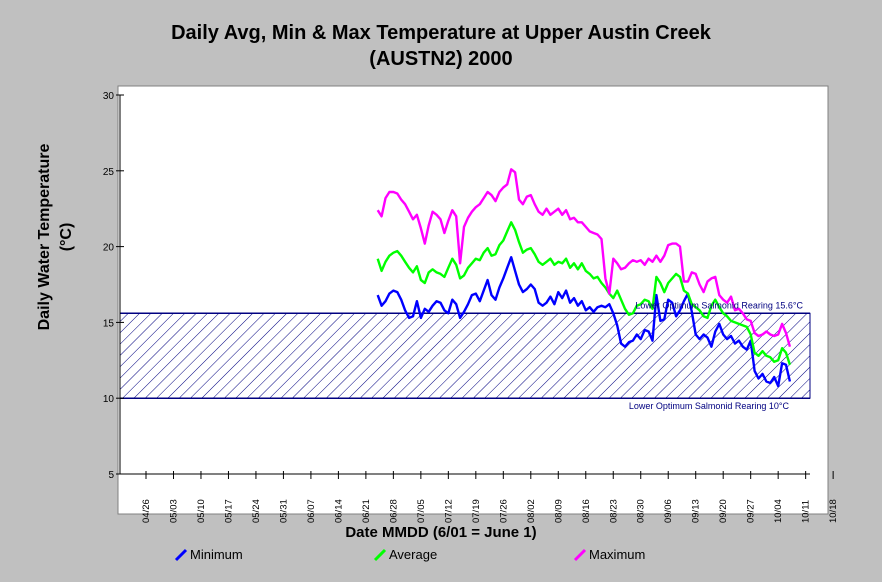 The image size is (882, 582). What do you see at coordinates (283, 511) in the screenshot?
I see `x-tick-label: 05/31` at bounding box center [283, 511].